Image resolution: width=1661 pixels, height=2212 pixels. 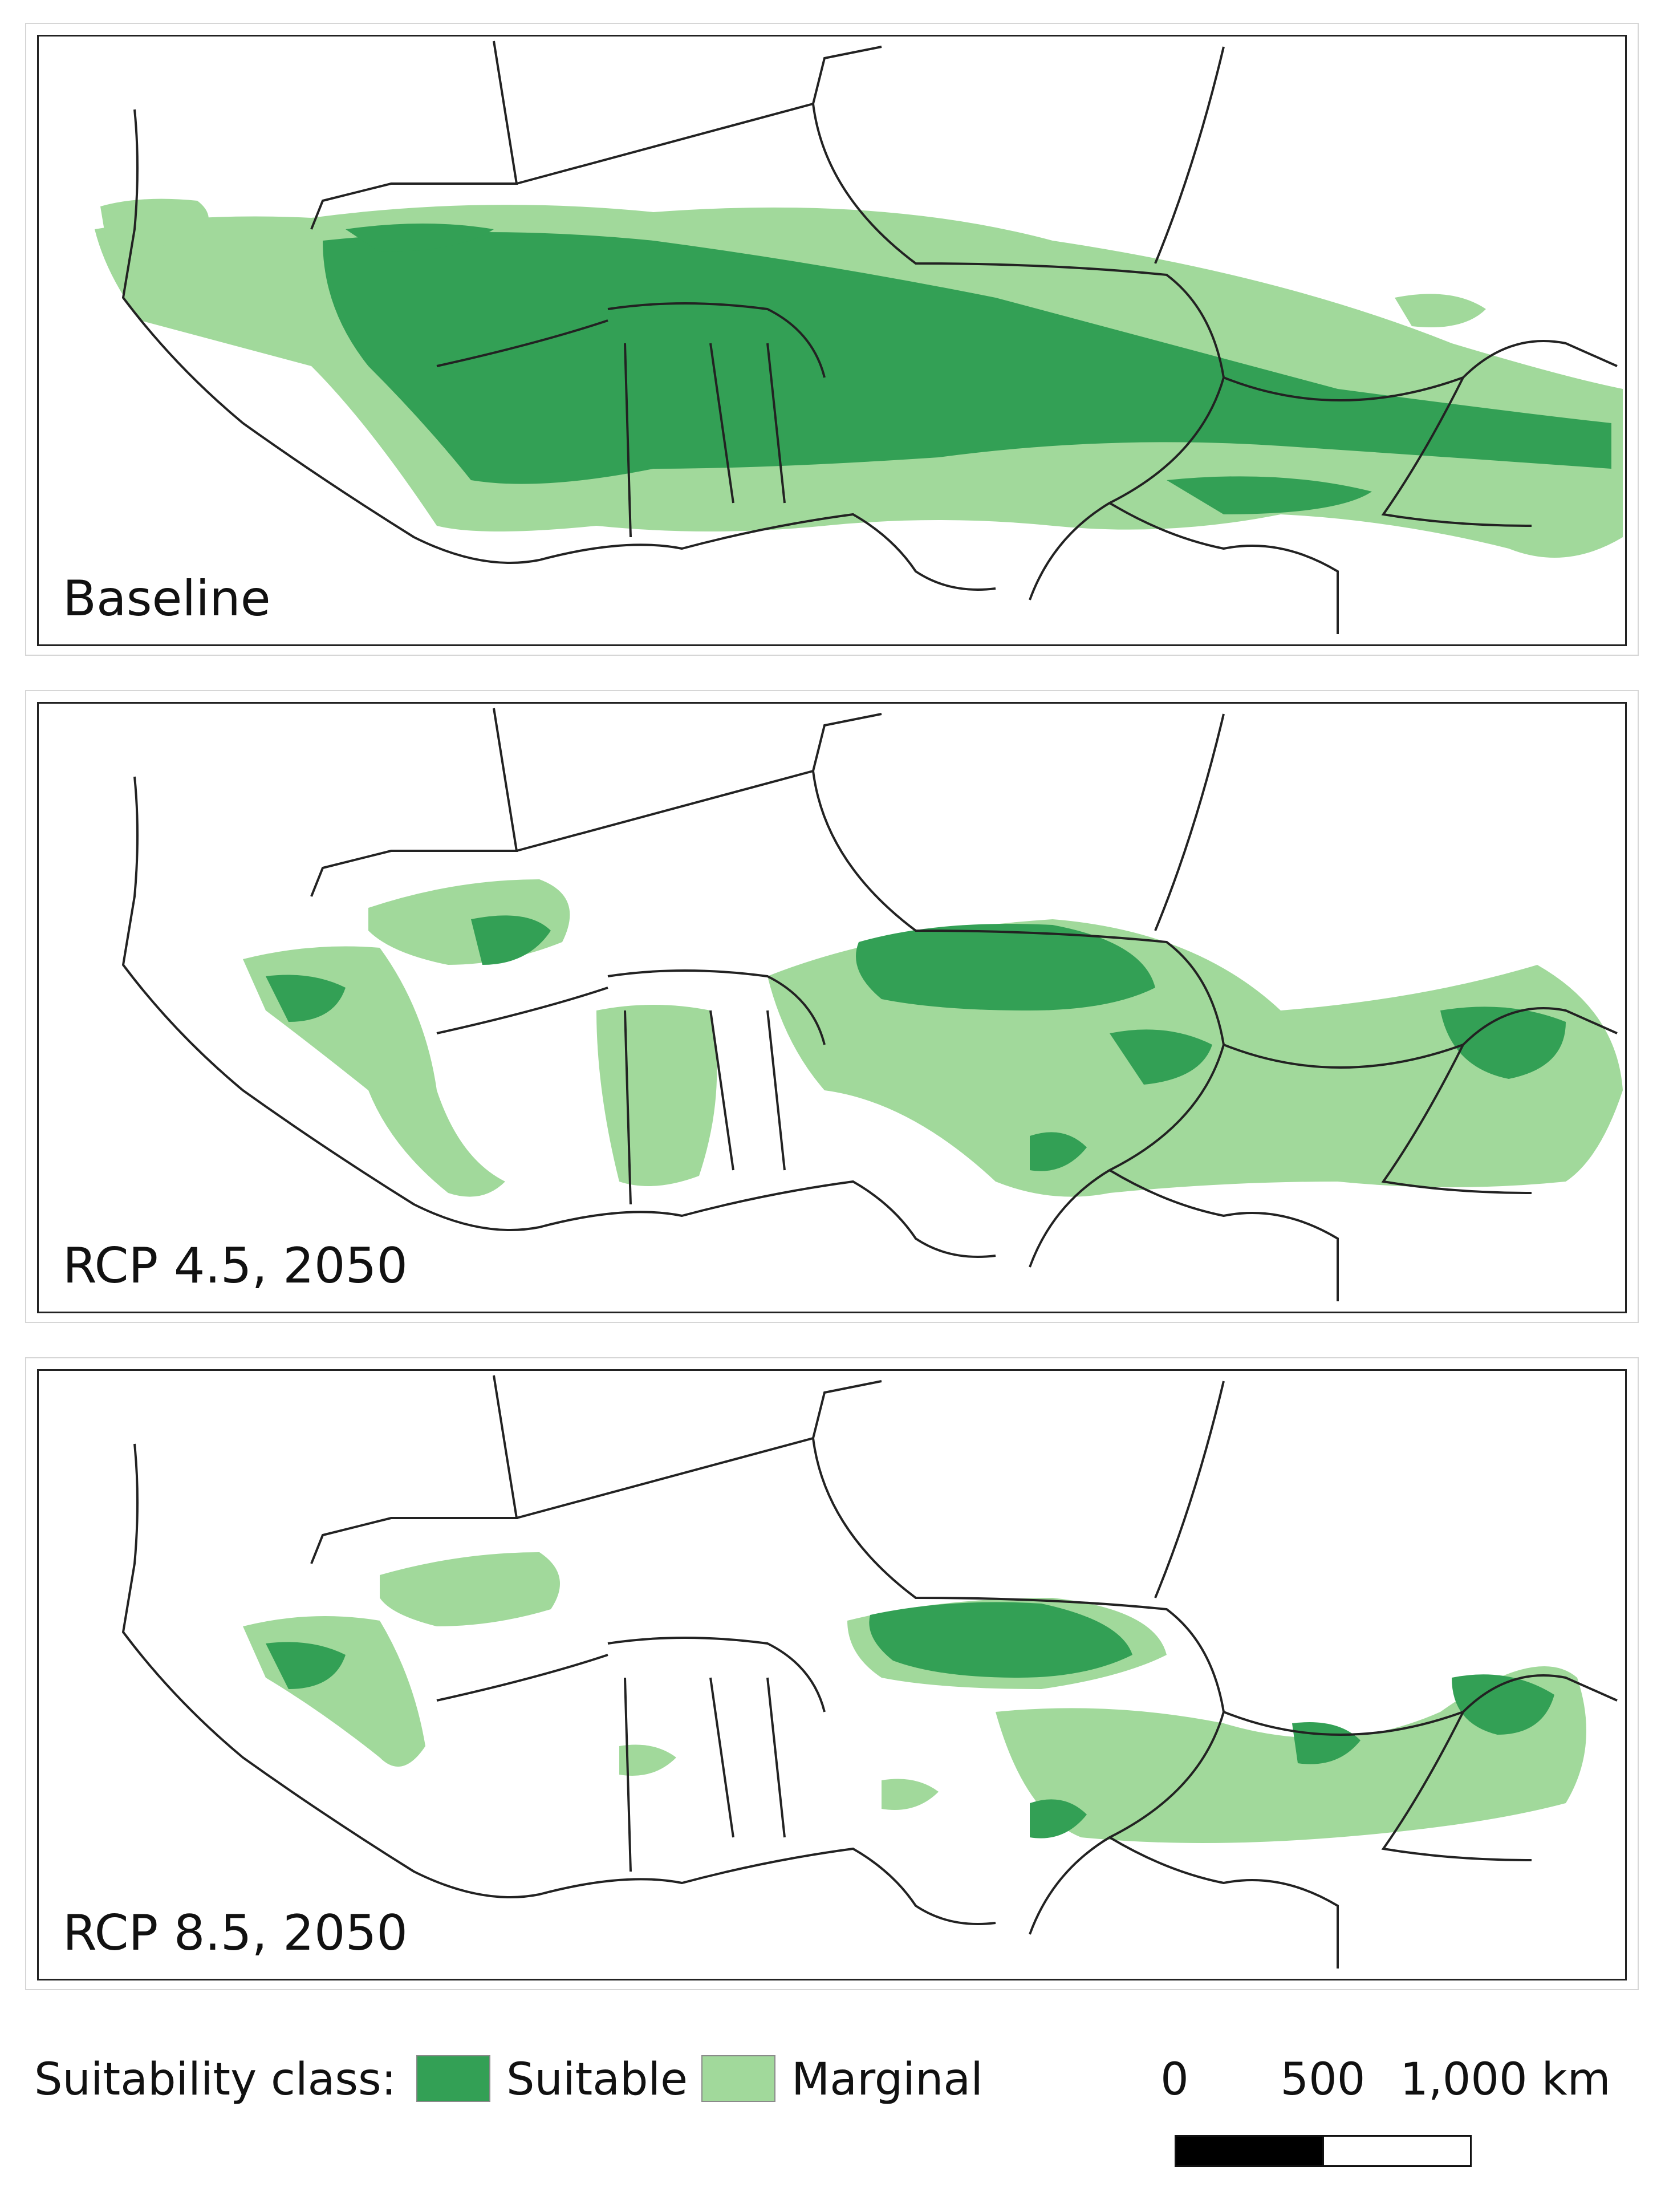 What do you see at coordinates (597, 2079) in the screenshot?
I see `suitable-label: Suitable` at bounding box center [597, 2079].